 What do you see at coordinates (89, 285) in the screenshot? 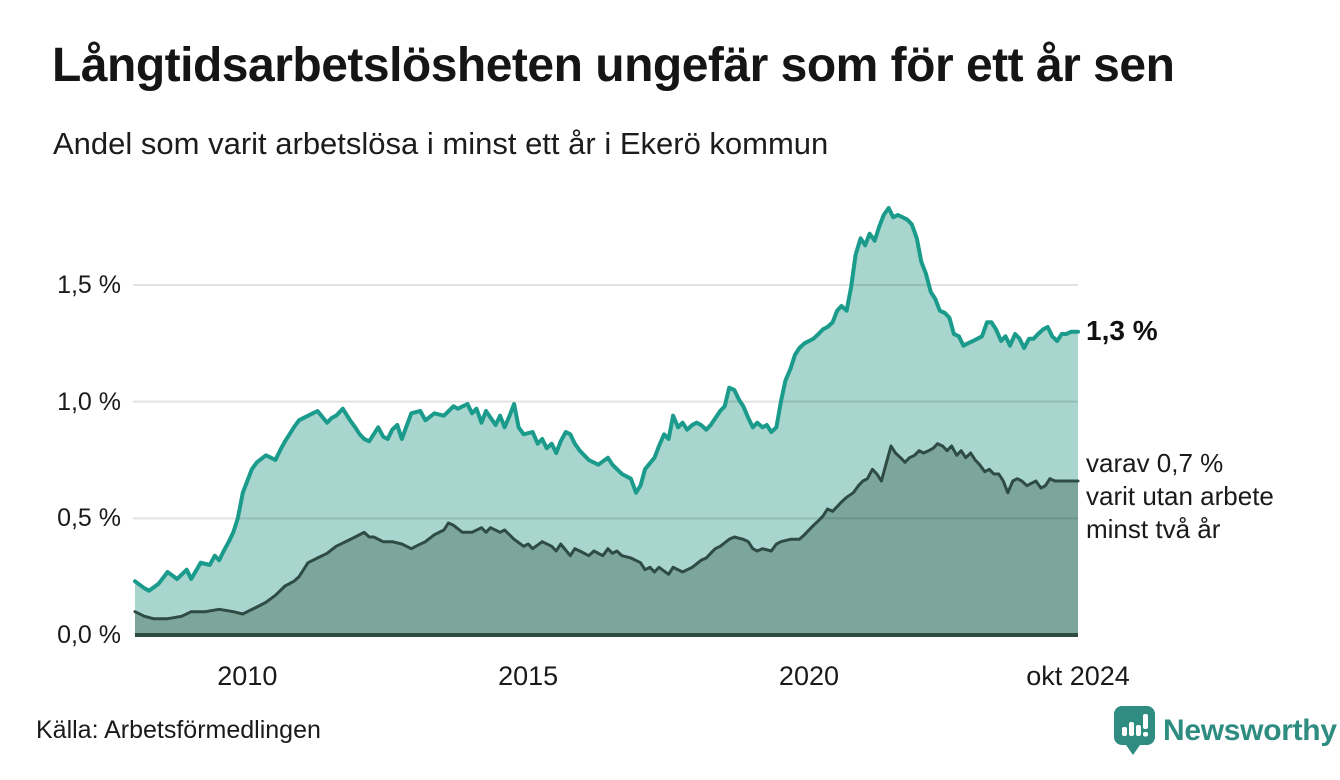
I see `y-tick-label: 1,5 %` at bounding box center [89, 285].